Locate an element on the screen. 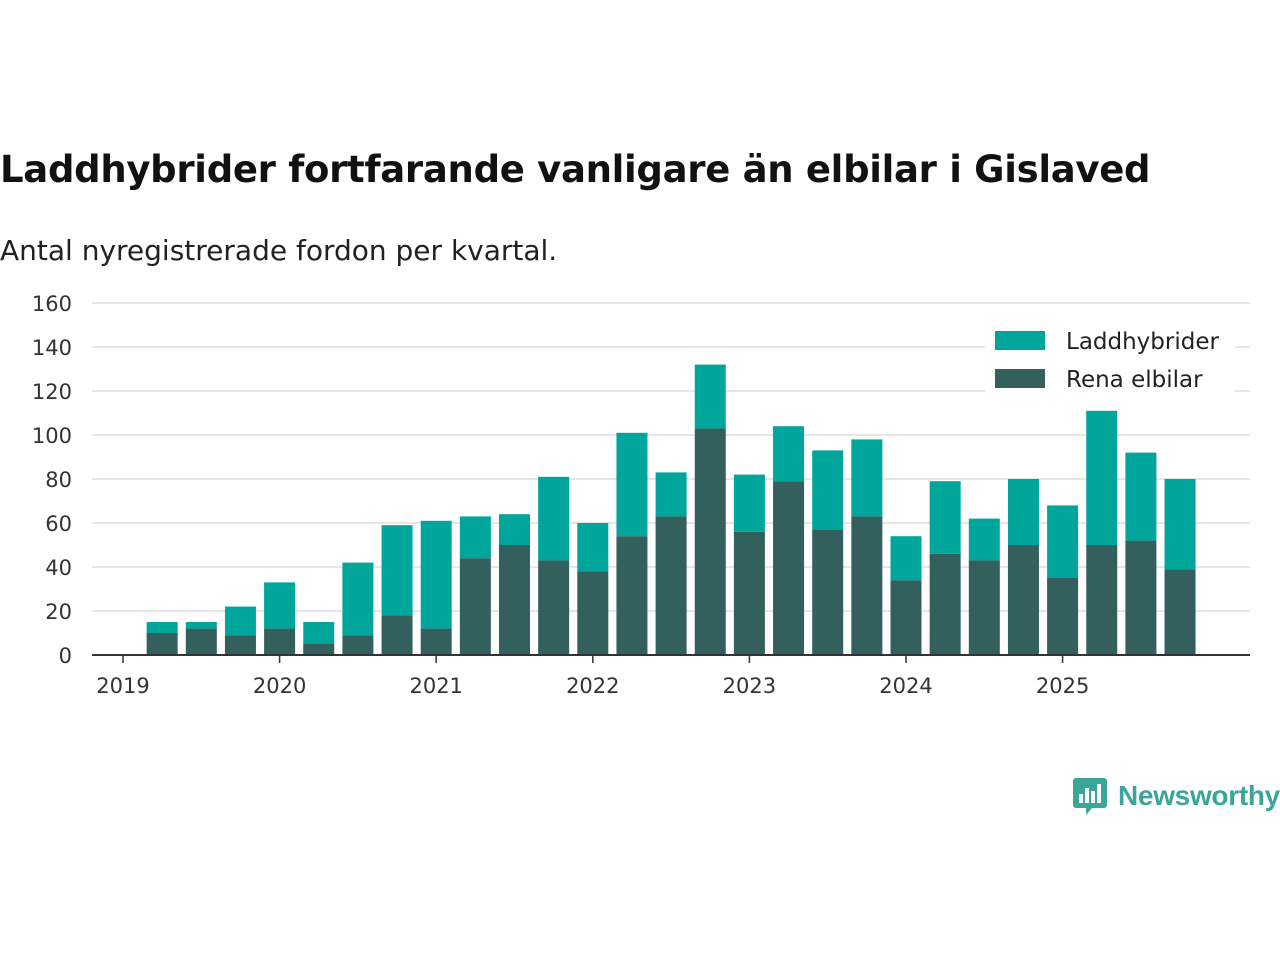 This screenshot has width=1280, height=960. y-tick-label: 160 is located at coordinates (52, 304).